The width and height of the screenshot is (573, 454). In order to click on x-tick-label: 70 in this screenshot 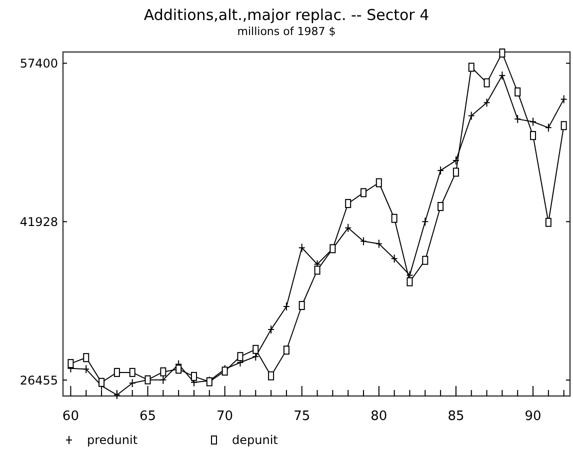, I will do `click(225, 416)`.